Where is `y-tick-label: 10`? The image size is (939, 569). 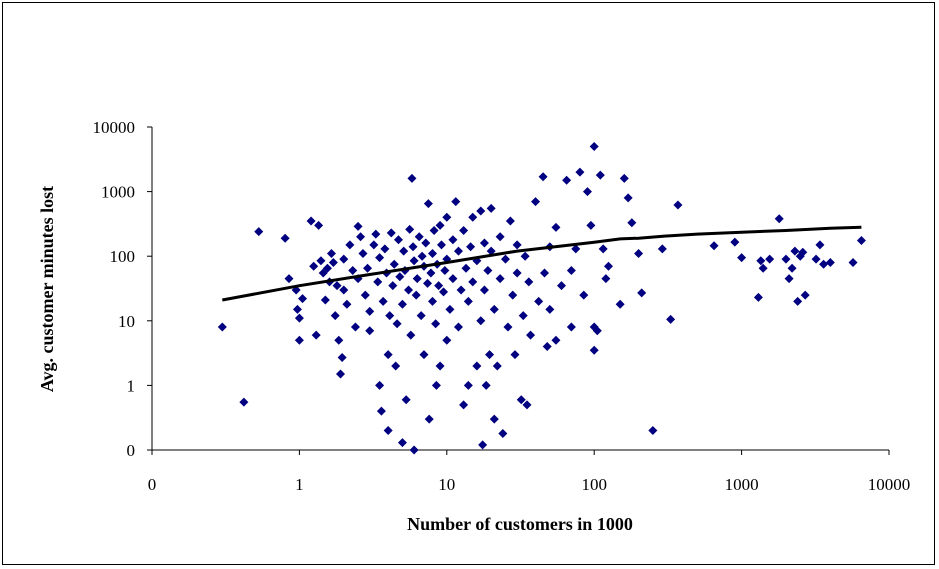 y-tick-label: 10 is located at coordinates (126, 321).